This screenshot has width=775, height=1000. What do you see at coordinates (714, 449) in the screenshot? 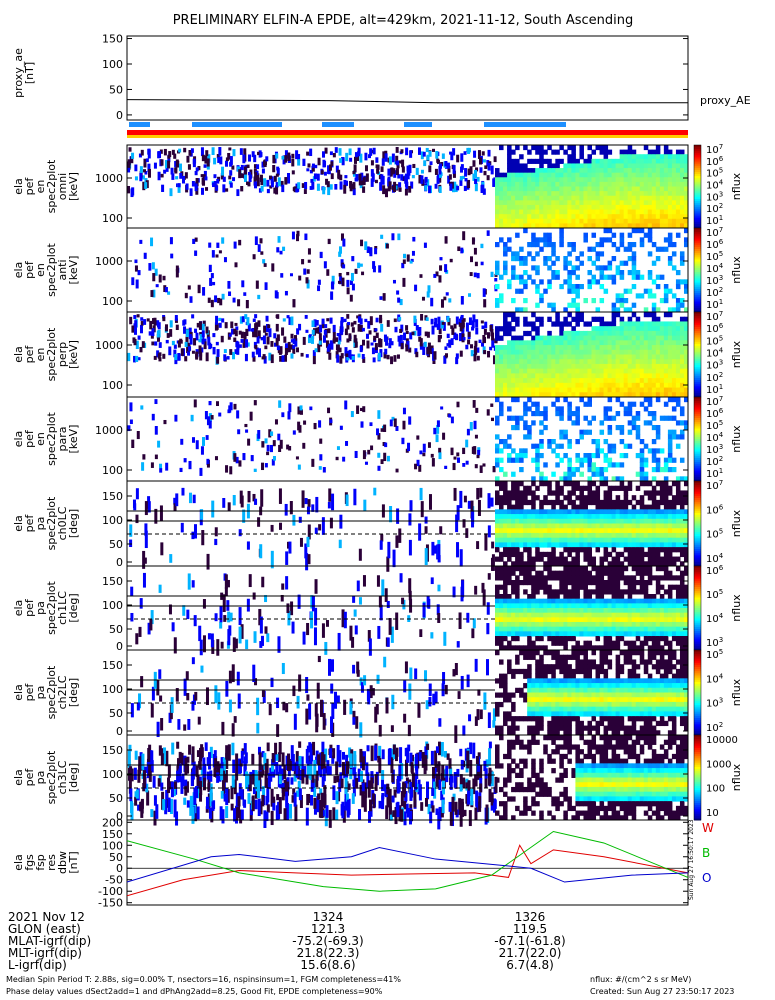
I see `spec2plot_para-colorbar-tick: 10³` at bounding box center [714, 449].